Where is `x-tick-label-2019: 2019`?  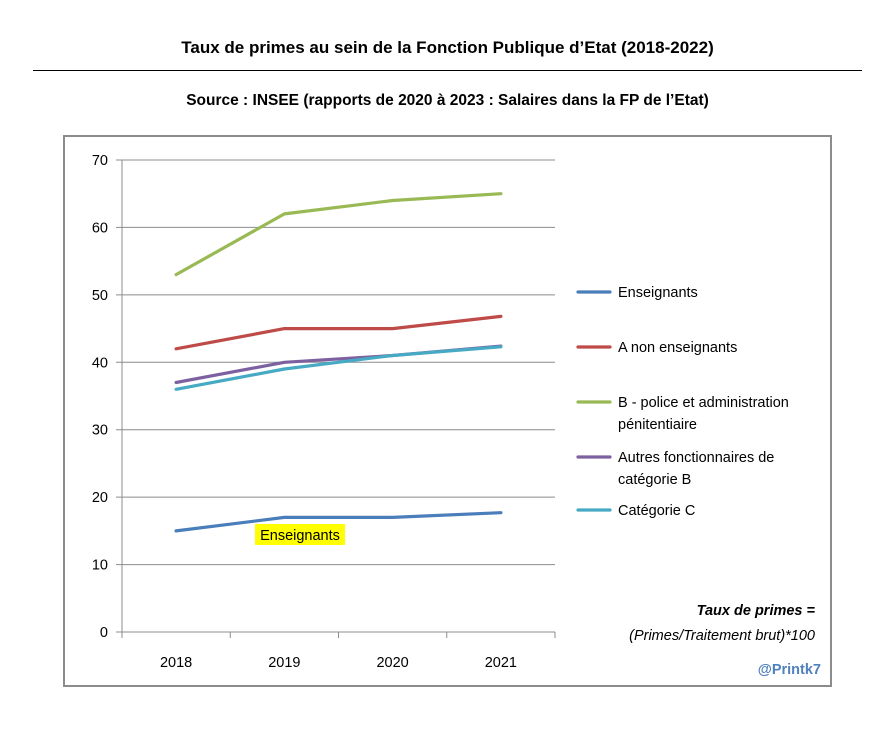 x-tick-label-2019: 2019 is located at coordinates (284, 663).